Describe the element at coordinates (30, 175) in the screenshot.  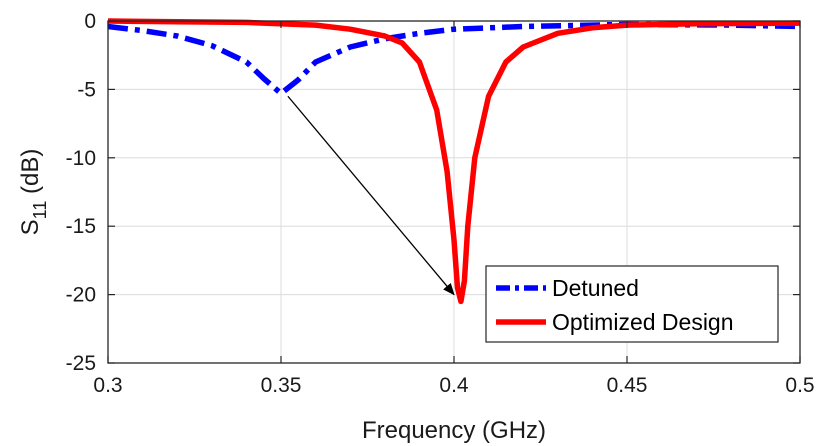
I see `y-axis-label-unit: (dB)` at that location.